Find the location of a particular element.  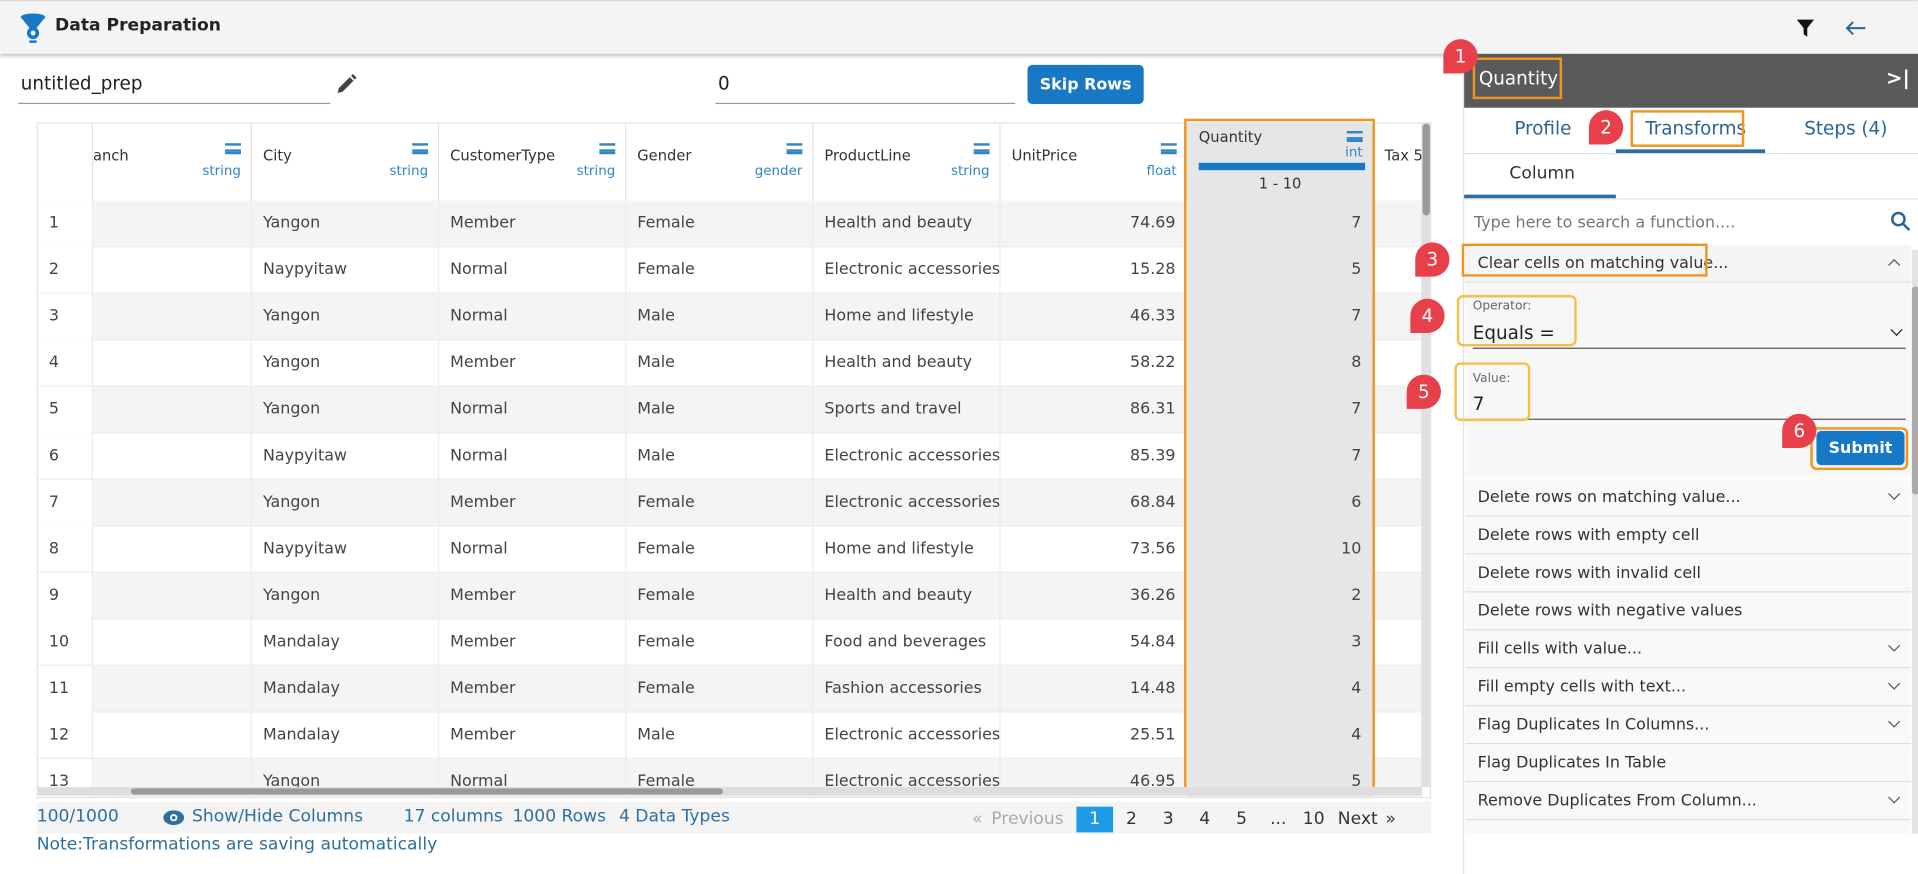

cell: 68.84 is located at coordinates (1094, 503).